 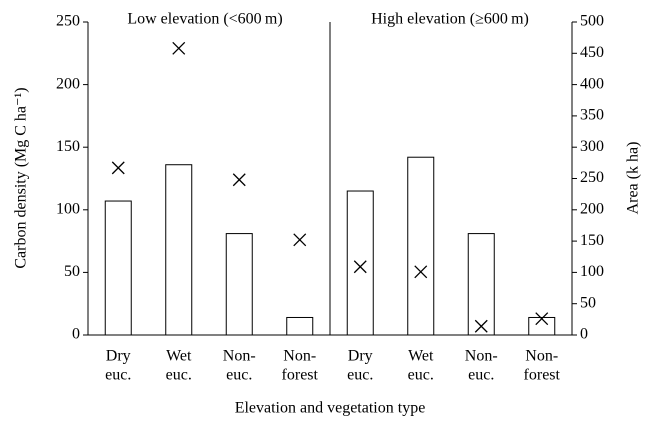 I want to click on y2-tick-label: 400, so click(x=592, y=83).